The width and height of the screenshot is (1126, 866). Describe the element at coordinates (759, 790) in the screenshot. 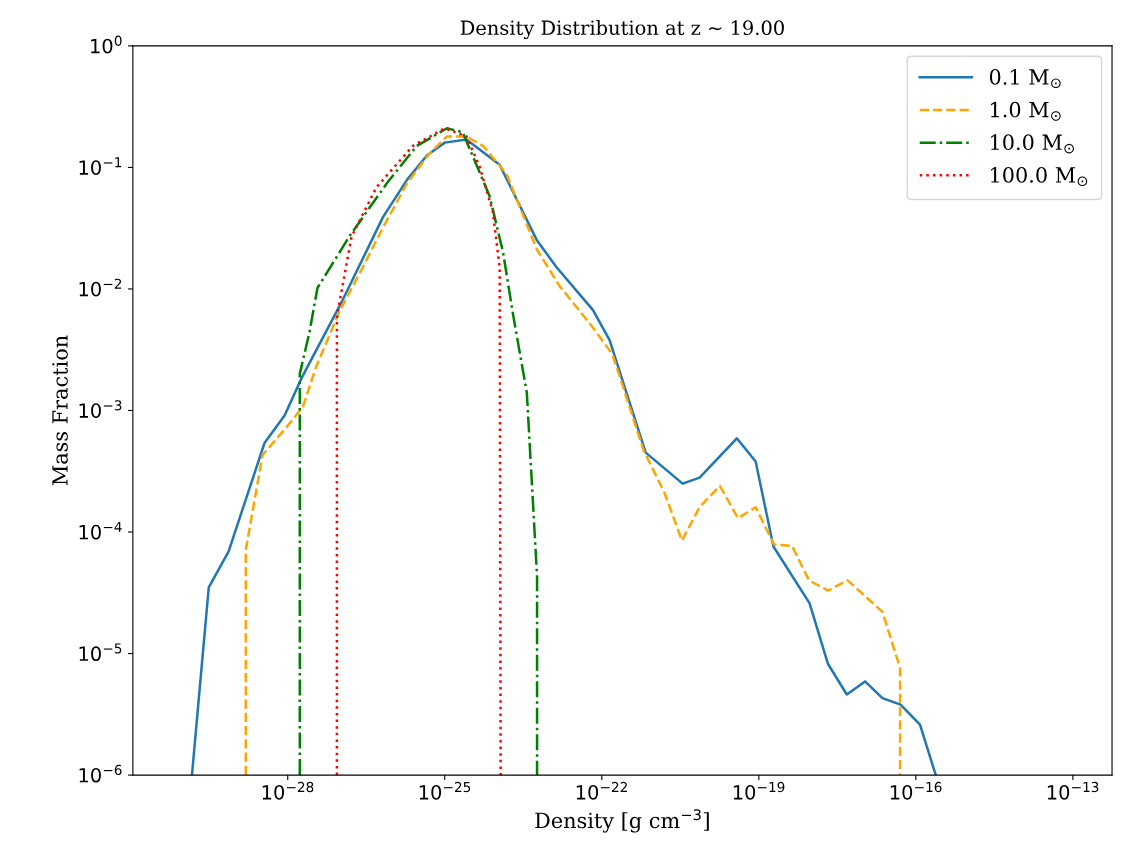

I see `x-tick-label: 10$^{−19}$` at that location.